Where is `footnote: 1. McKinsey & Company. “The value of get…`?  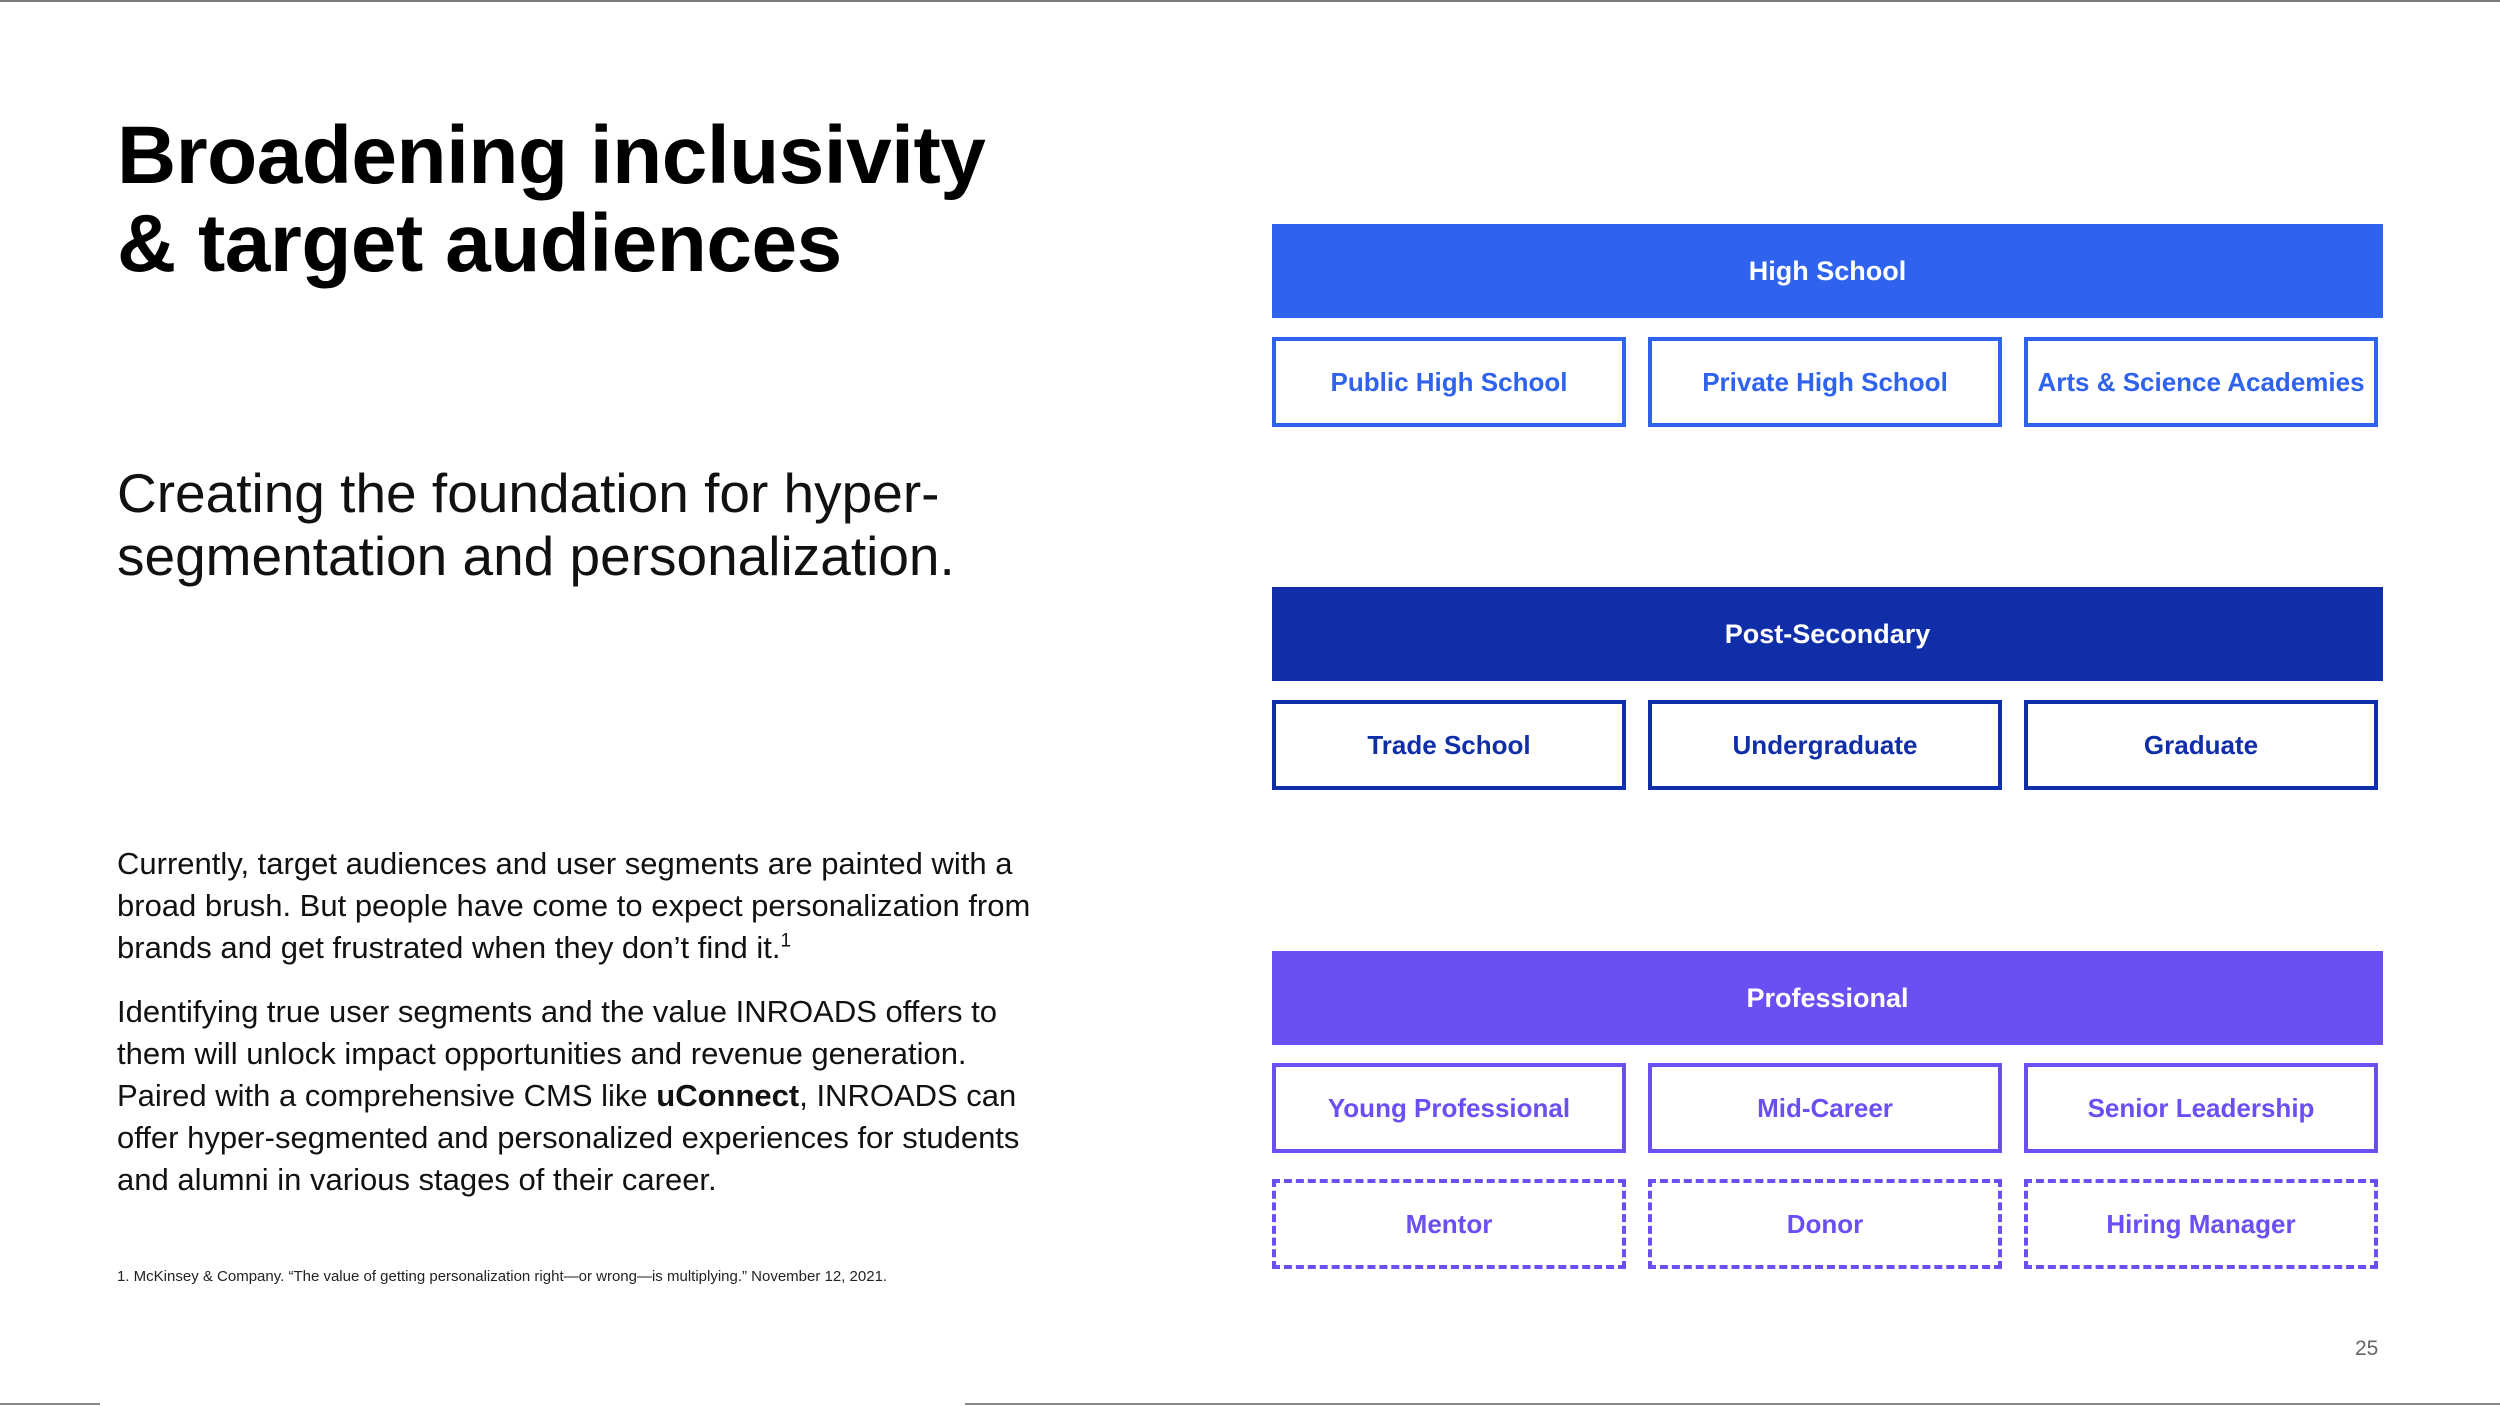
footnote: 1. McKinsey & Company. “The value of get… is located at coordinates (502, 1276).